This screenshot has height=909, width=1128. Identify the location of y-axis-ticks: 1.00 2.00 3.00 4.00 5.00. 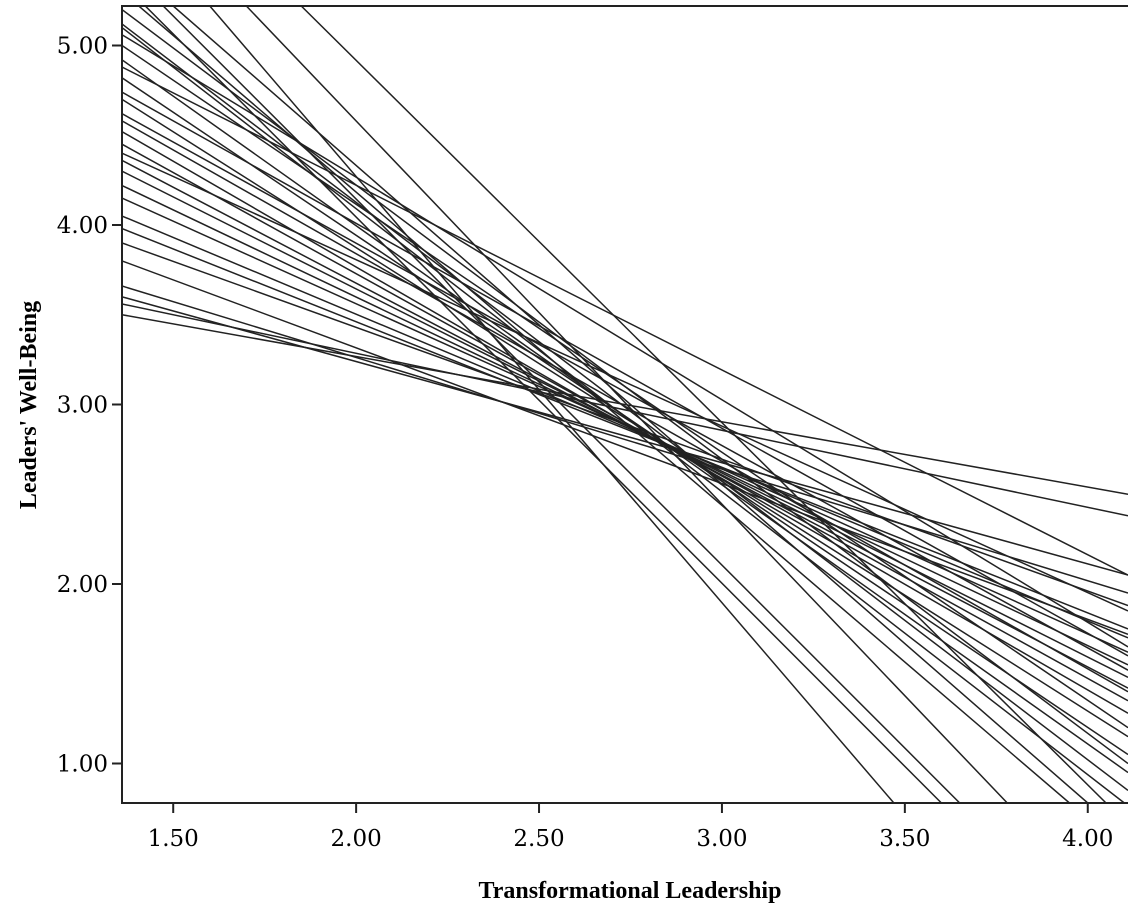
(89, 405).